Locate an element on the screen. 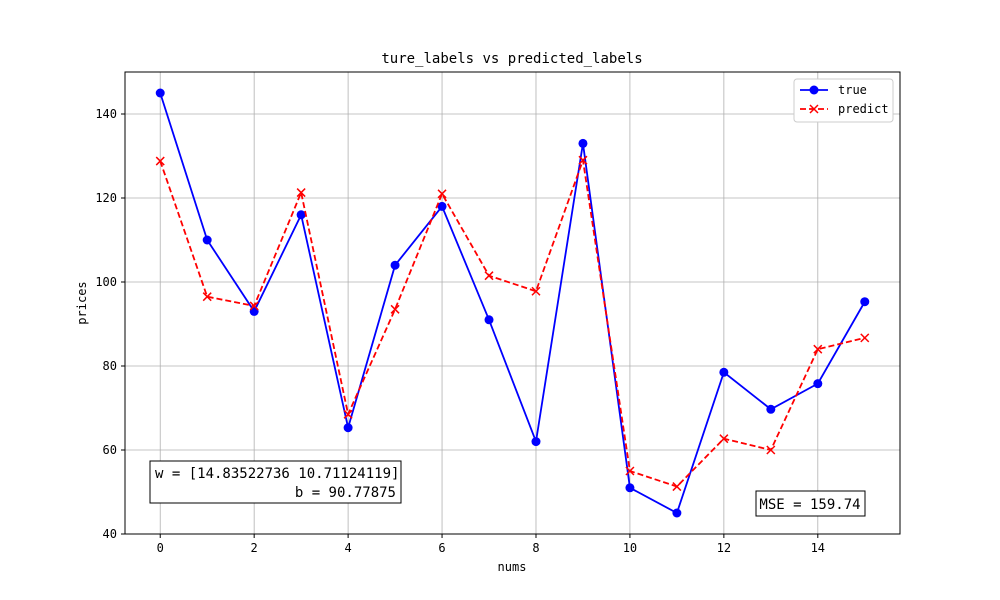  mse-text: MSE = 159.74 is located at coordinates (809, 505).